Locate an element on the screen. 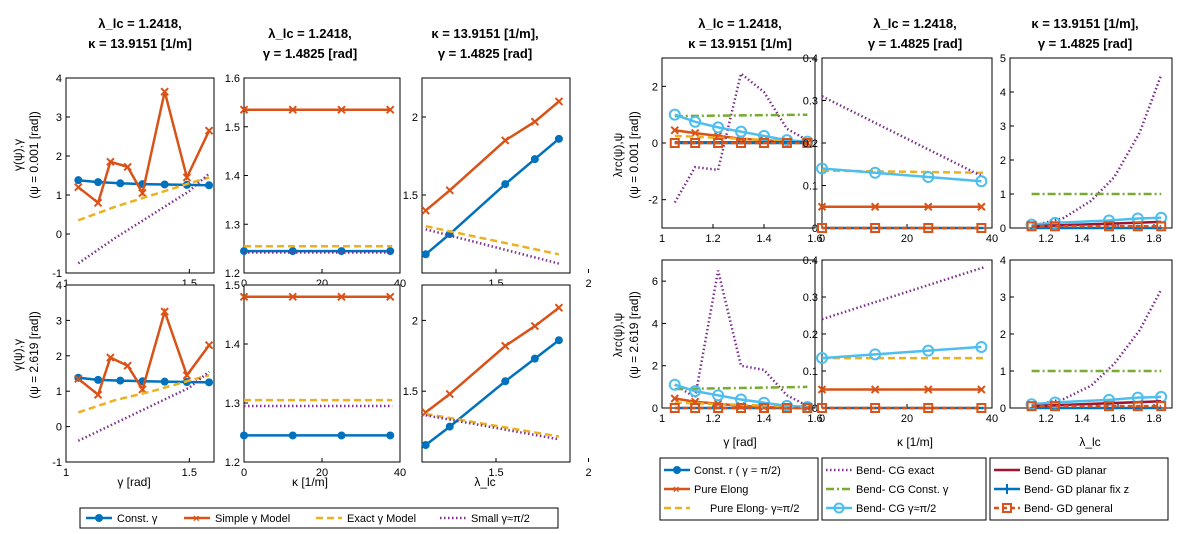 The width and height of the screenshot is (1192, 534). right-legend-item-cg-approx: Bend- CG γ≈π/2 is located at coordinates (881, 508).